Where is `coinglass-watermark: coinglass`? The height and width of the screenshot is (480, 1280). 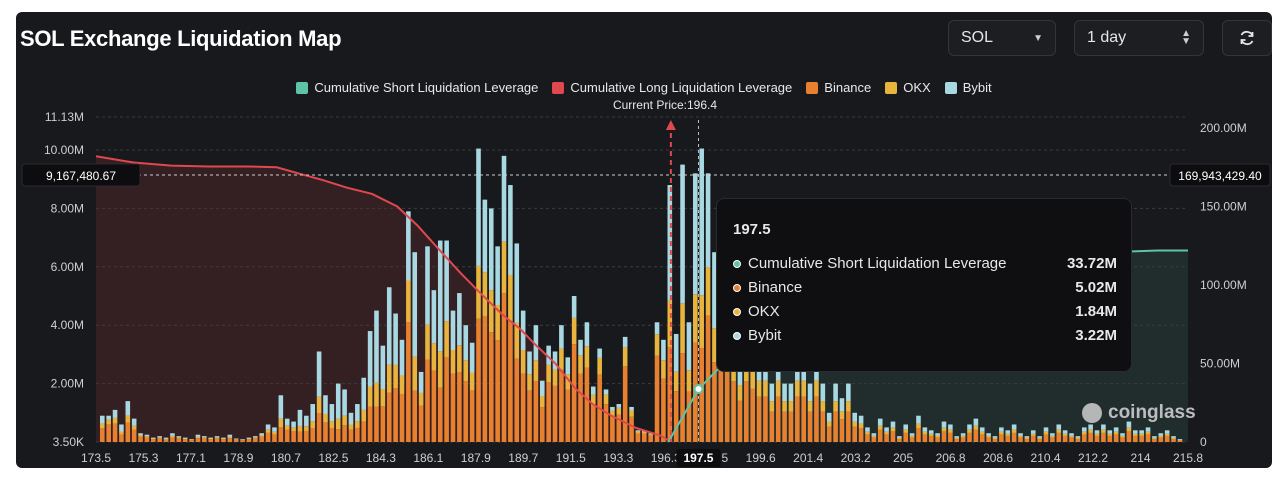
coinglass-watermark: coinglass is located at coordinates (1139, 413).